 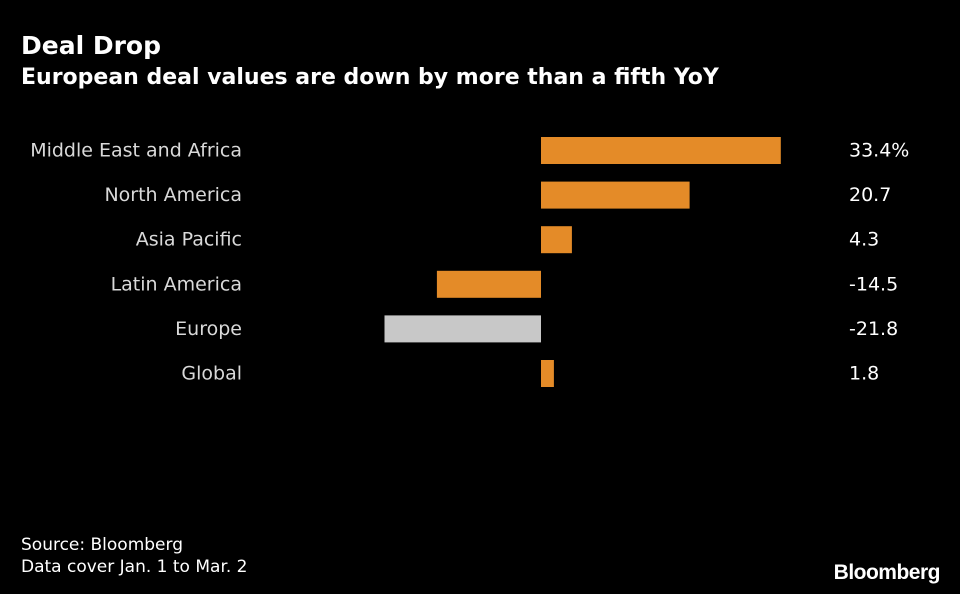 What do you see at coordinates (102, 545) in the screenshot?
I see `source-note: Source: Bloomberg` at bounding box center [102, 545].